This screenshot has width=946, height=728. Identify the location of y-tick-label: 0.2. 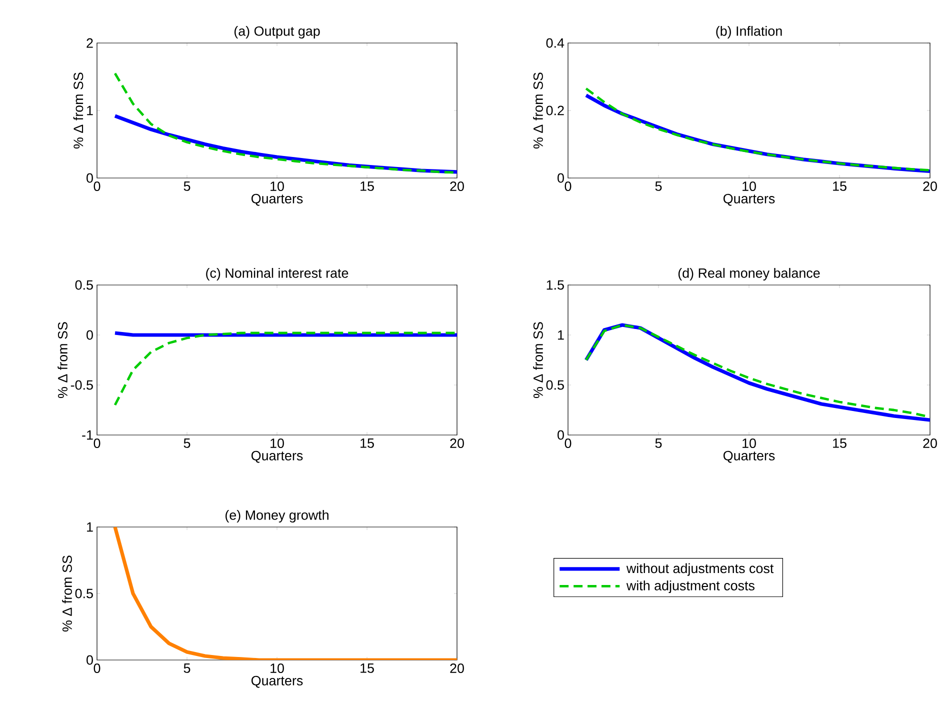
(555, 111).